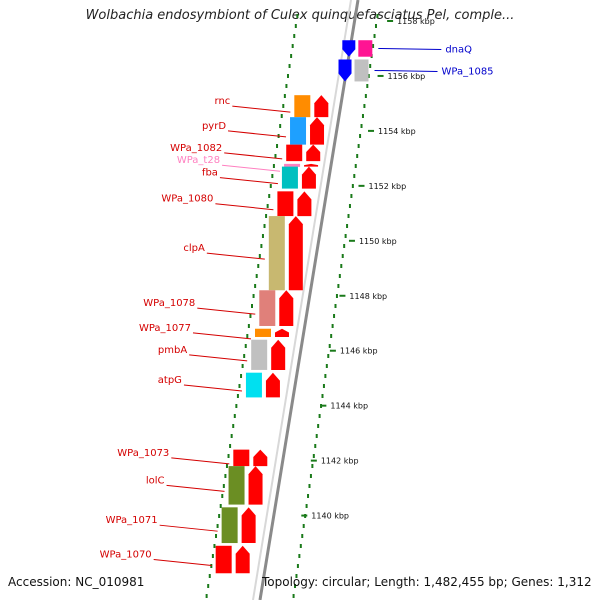 Image resolution: width=600 pixels, height=600 pixels. Describe the element at coordinates (301, 165) in the screenshot. I see `gene-WPa_t28` at that location.